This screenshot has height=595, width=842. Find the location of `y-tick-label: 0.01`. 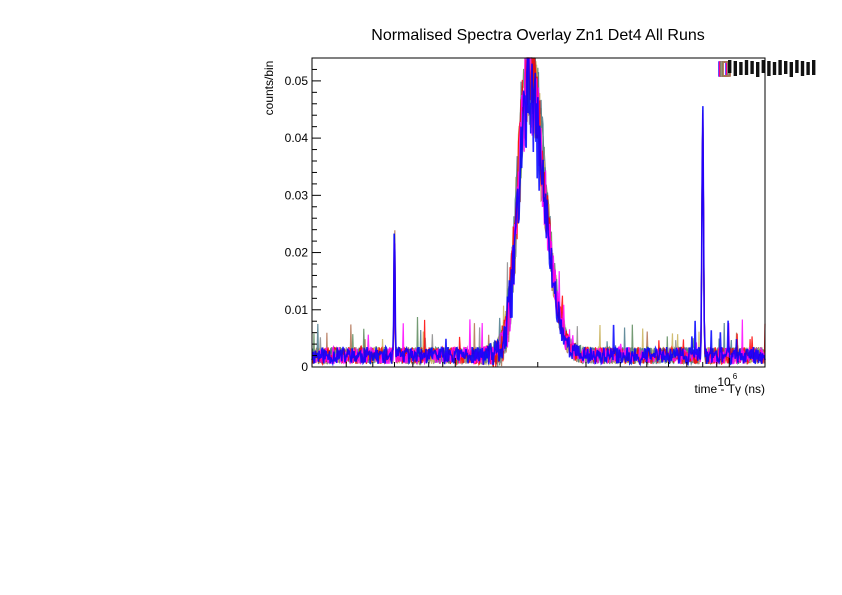

y-tick-label: 0.01 is located at coordinates (297, 310).